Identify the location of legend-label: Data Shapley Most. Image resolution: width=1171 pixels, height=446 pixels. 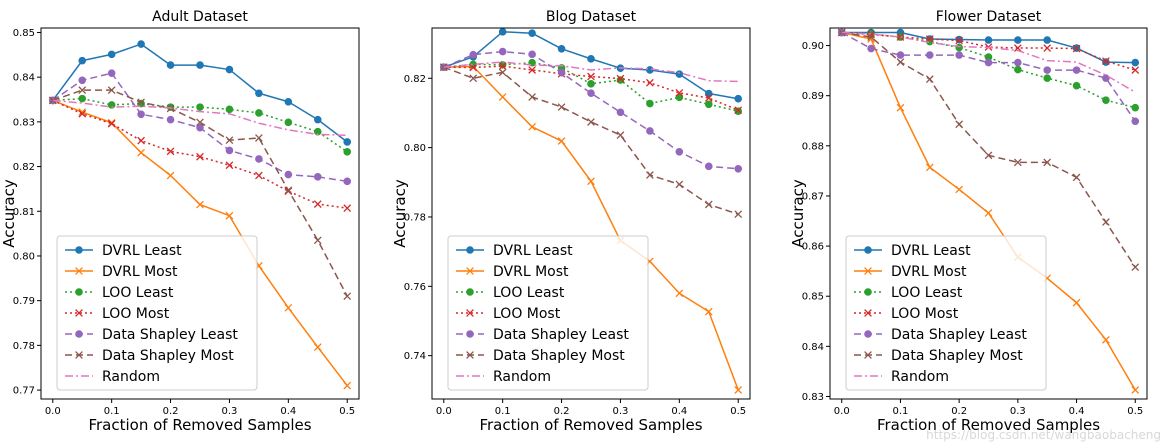
(559, 356).